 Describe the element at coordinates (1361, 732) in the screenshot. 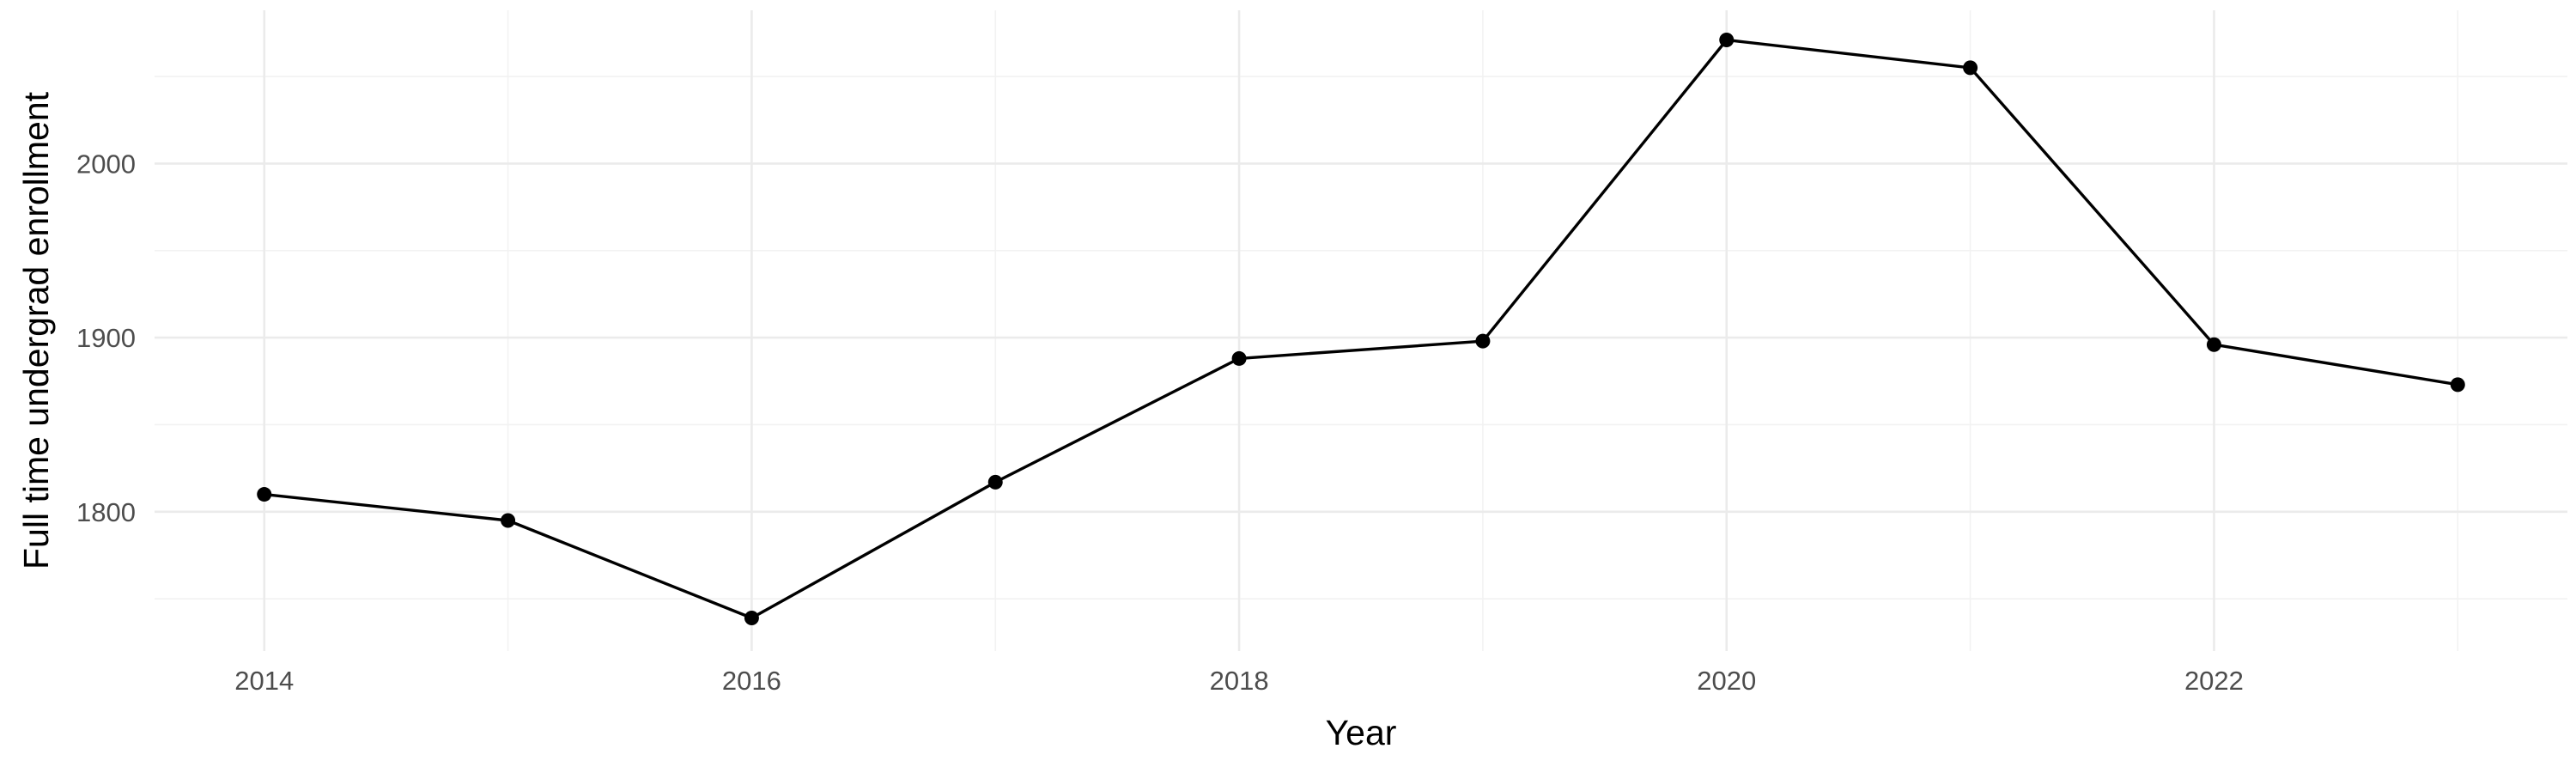

I see `x-axis-title: Year` at that location.